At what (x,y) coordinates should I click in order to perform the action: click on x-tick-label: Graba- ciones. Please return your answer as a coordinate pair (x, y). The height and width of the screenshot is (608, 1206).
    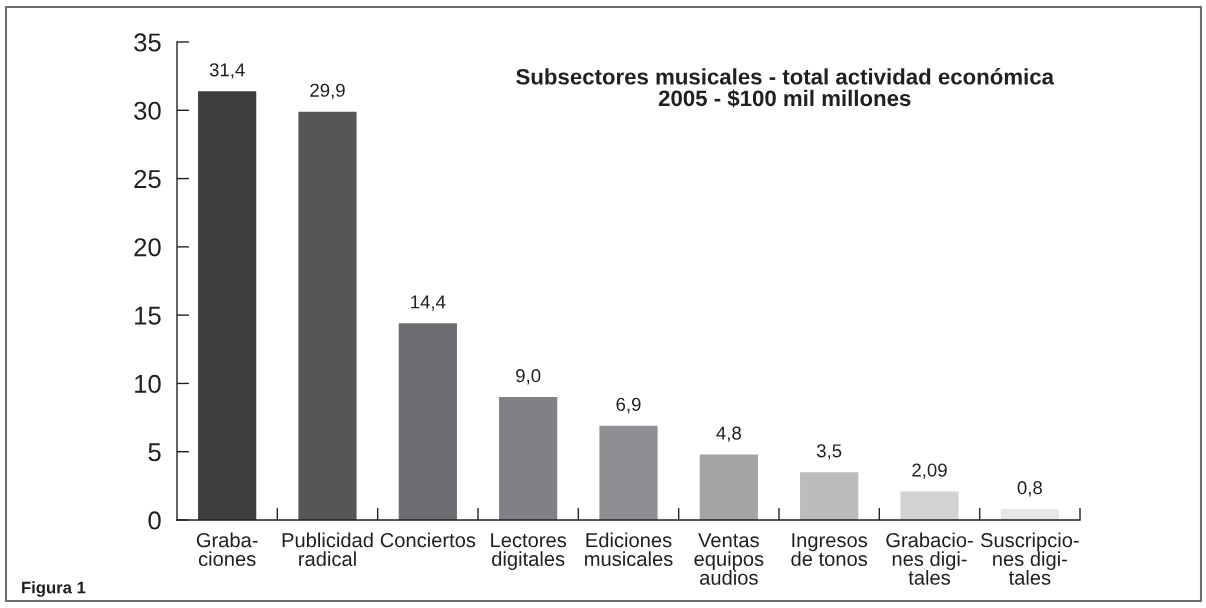
    Looking at the image, I should click on (227, 549).